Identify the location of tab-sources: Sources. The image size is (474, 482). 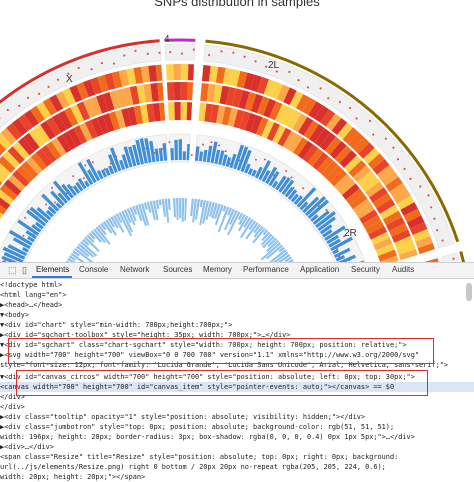
(177, 269).